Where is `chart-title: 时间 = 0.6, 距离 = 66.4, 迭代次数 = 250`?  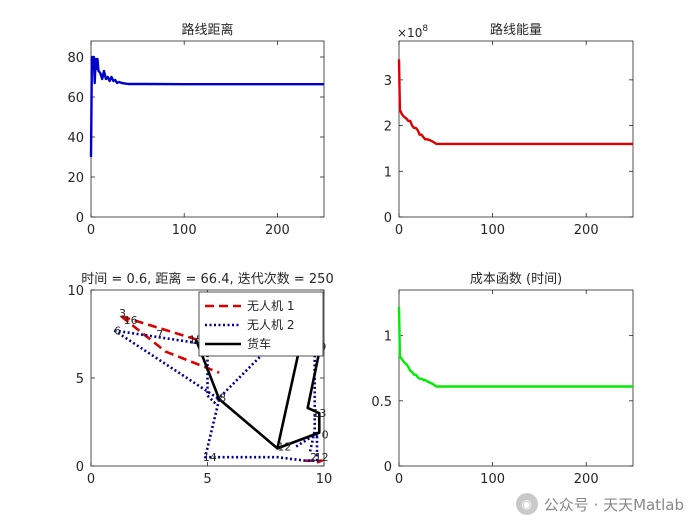 chart-title: 时间 = 0.6, 距离 = 66.4, 迭代次数 = 250 is located at coordinates (207, 279).